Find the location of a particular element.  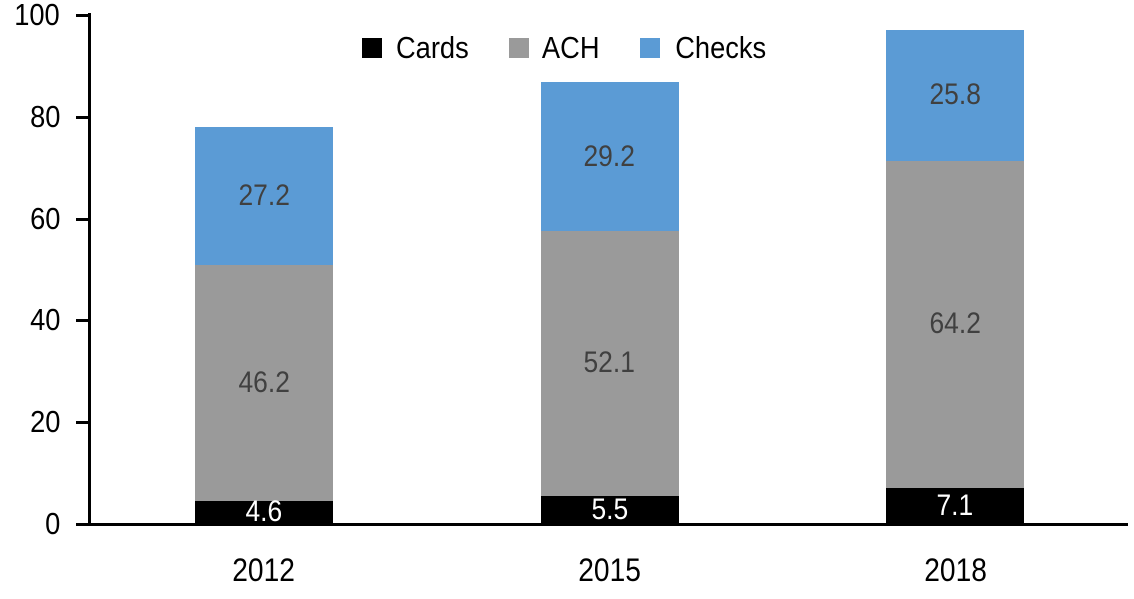

y-axis-line is located at coordinates (89, 269).